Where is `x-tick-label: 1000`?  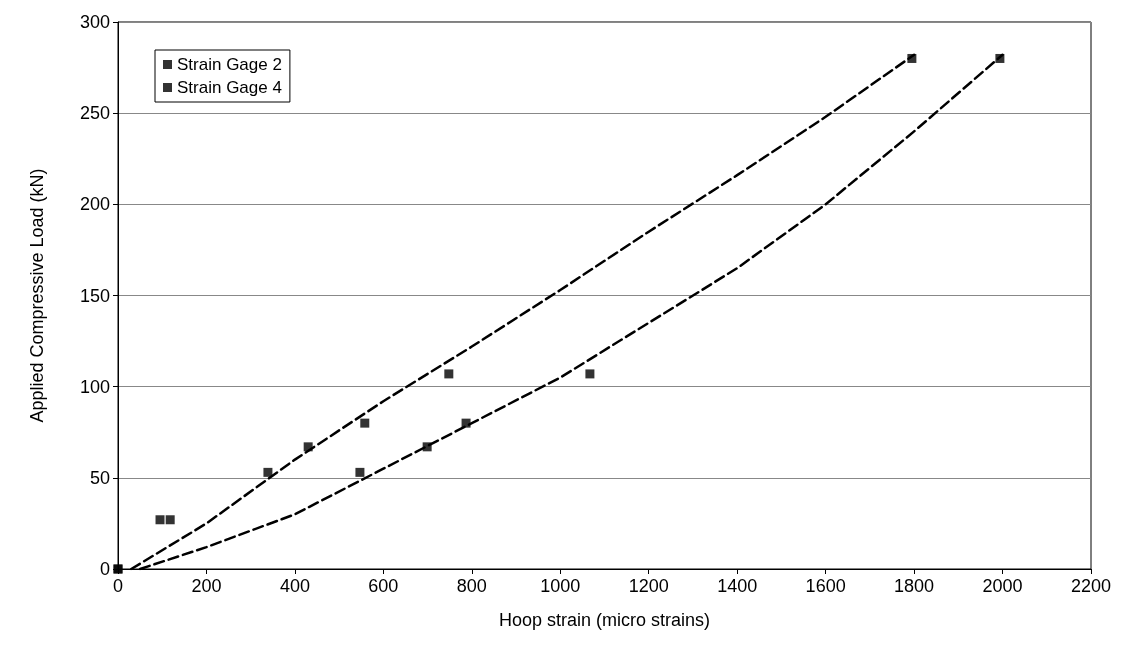
x-tick-label: 1000 is located at coordinates (560, 586).